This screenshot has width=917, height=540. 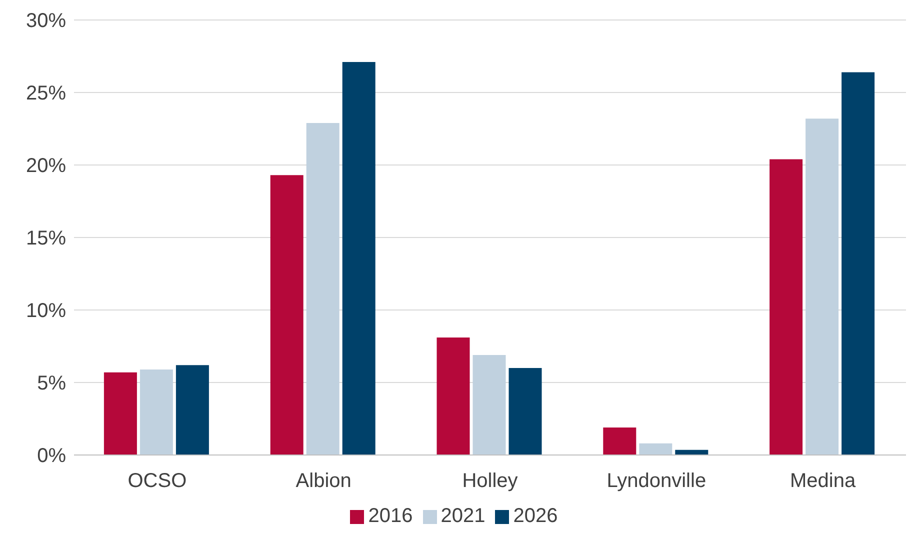 What do you see at coordinates (535, 516) in the screenshot?
I see `legend-label: 2026` at bounding box center [535, 516].